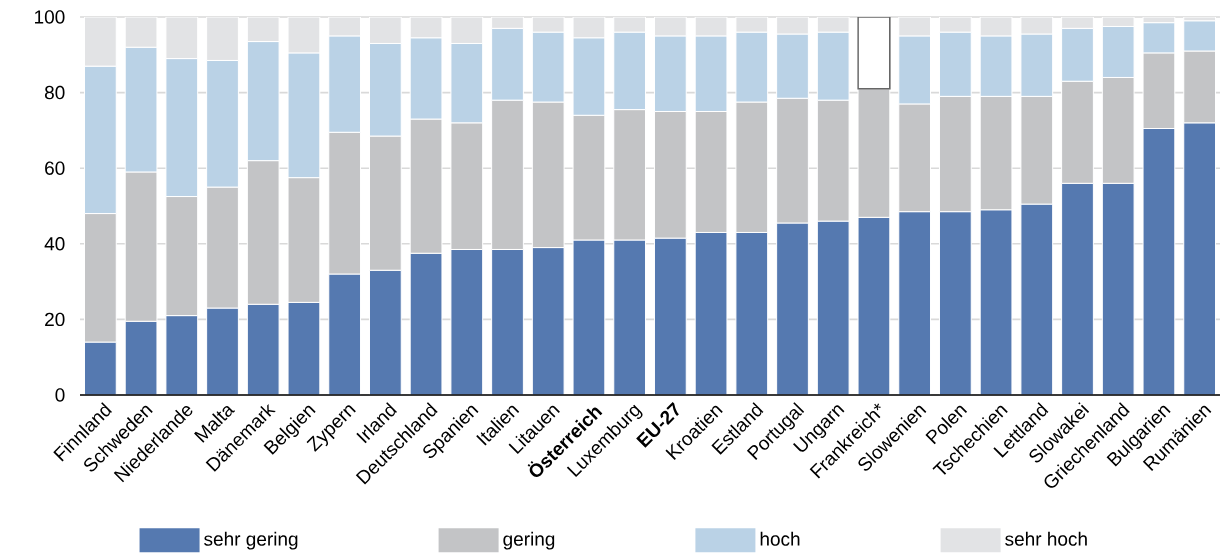 The image size is (1220, 556). Describe the element at coordinates (54, 92) in the screenshot. I see `y-tick-label: 80` at that location.